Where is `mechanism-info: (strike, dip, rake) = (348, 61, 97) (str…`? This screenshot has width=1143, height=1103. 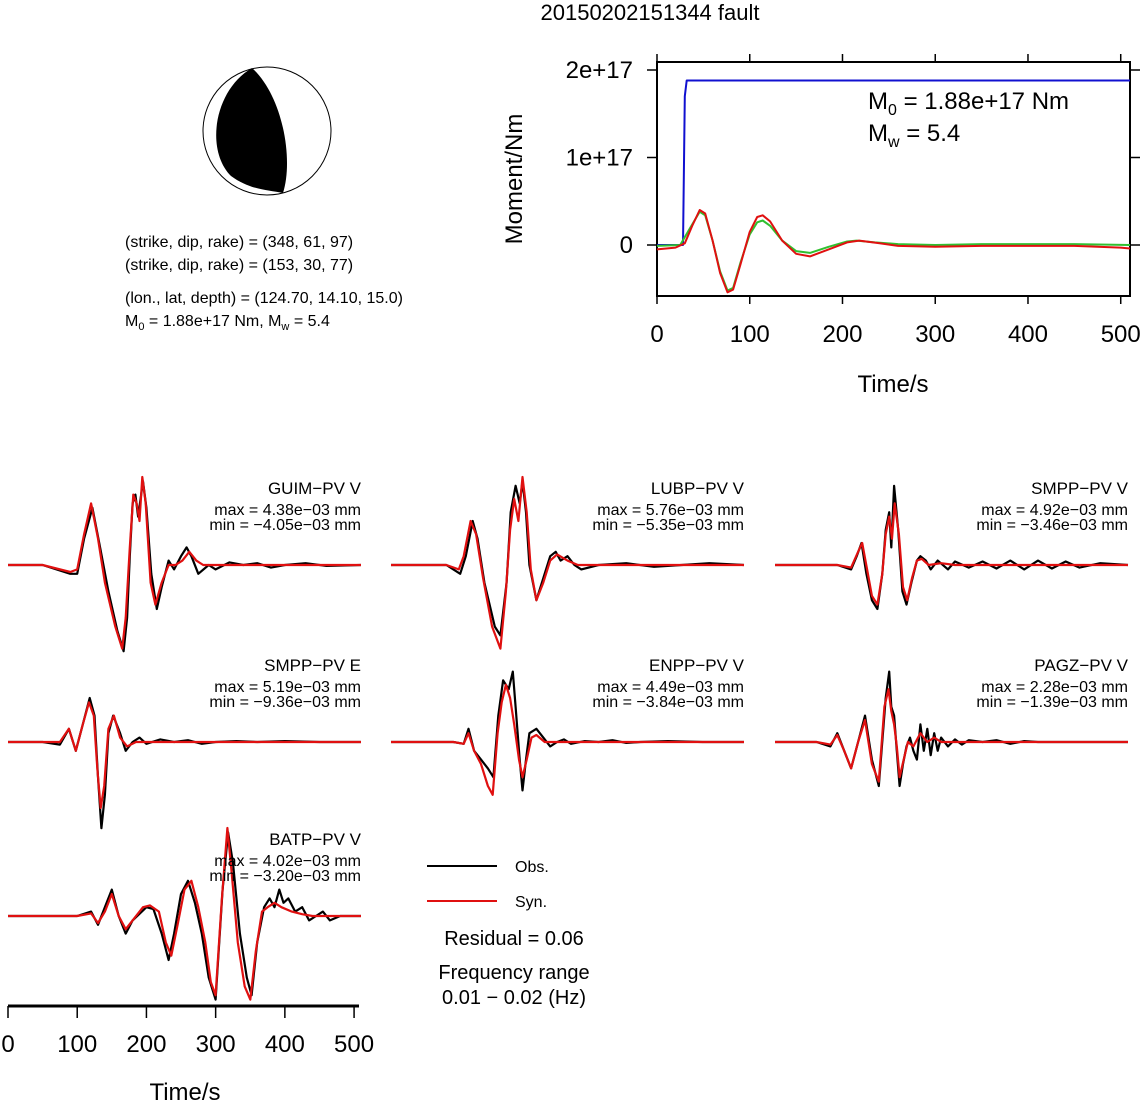 mechanism-info: (strike, dip, rake) = (348, 61, 97) (str… is located at coordinates (264, 283).